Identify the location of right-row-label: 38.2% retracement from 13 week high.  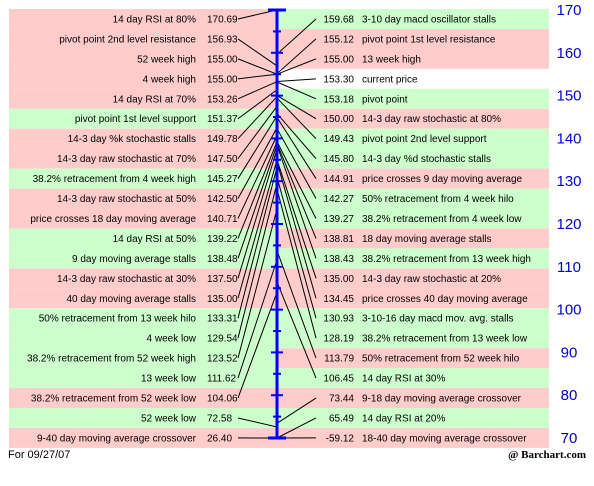
(446, 259).